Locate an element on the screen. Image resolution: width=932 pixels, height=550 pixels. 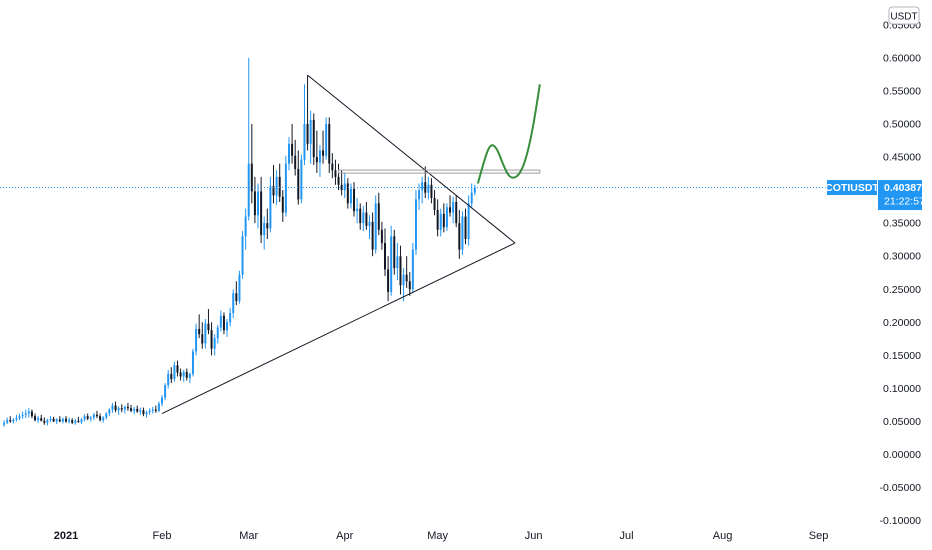
price-badge-value: 0.40387 is located at coordinates (903, 188).